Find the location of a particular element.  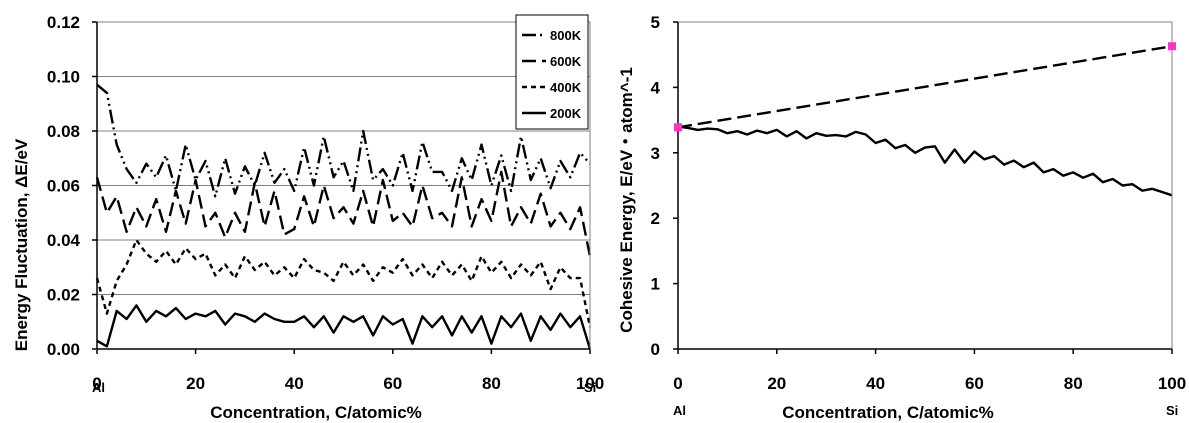

legend-label: 600K is located at coordinates (566, 61).